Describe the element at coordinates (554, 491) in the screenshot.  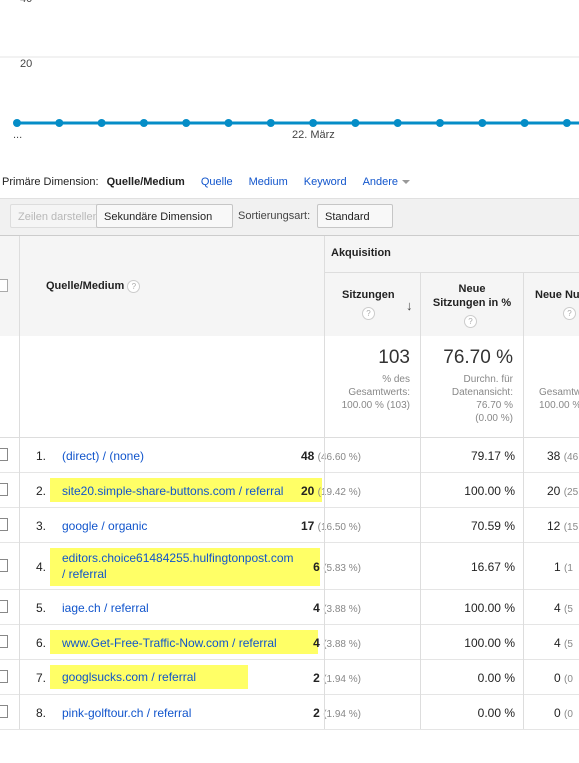
I see `new-users-value: 20` at that location.